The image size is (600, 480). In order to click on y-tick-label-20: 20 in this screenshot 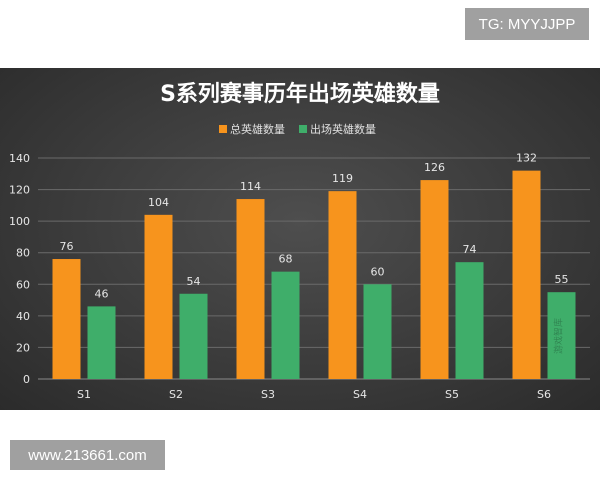, I will do `click(23, 347)`.